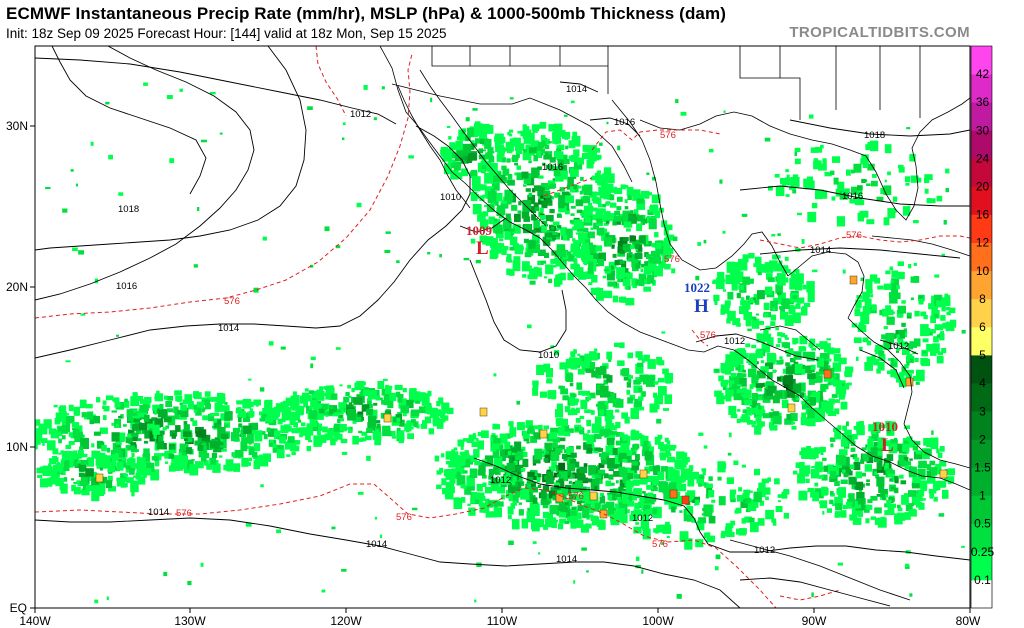 The height and width of the screenshot is (628, 1024). I want to click on legend-swatch, so click(981, 453).